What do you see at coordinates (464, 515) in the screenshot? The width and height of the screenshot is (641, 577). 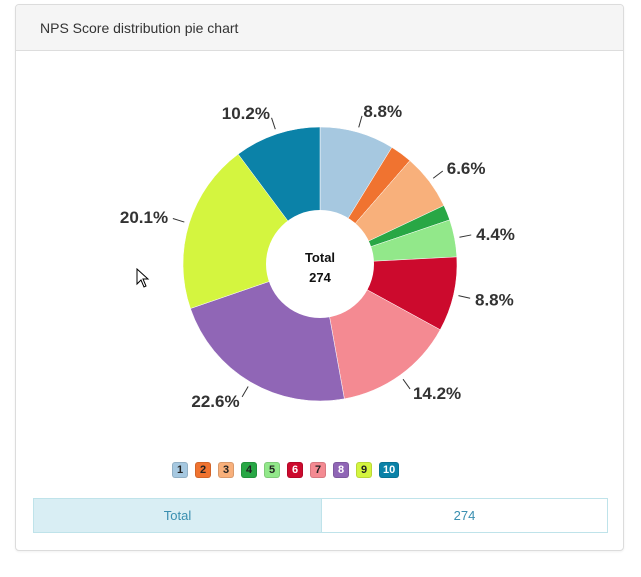 I see `summary-value: 274` at bounding box center [464, 515].